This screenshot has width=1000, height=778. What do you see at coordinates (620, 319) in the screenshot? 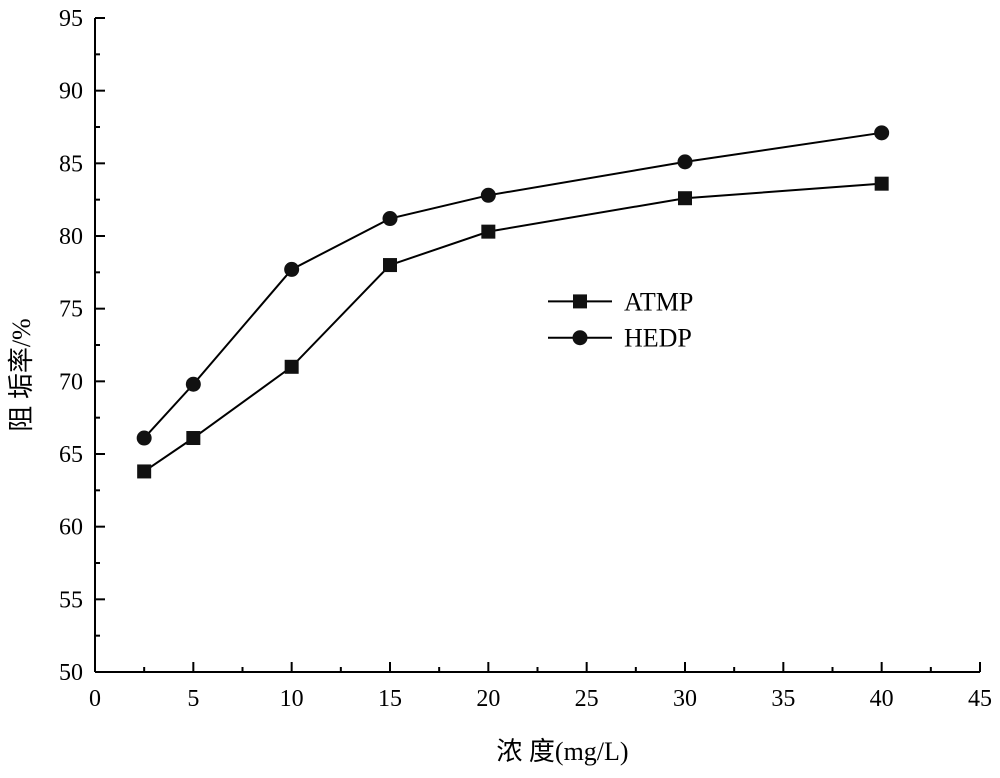
I see `legend: ATMP HEDP` at bounding box center [620, 319].